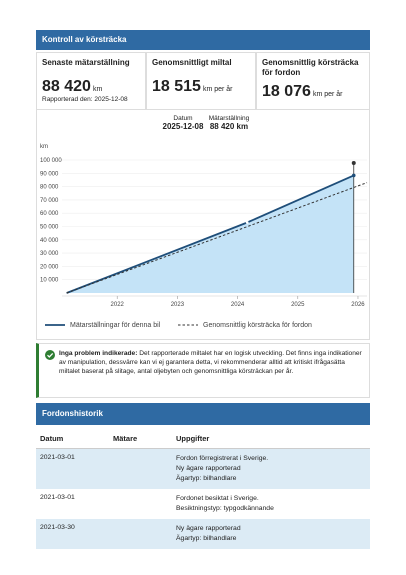  I want to click on stat-label: Genomsnittligt miltal, so click(192, 62).